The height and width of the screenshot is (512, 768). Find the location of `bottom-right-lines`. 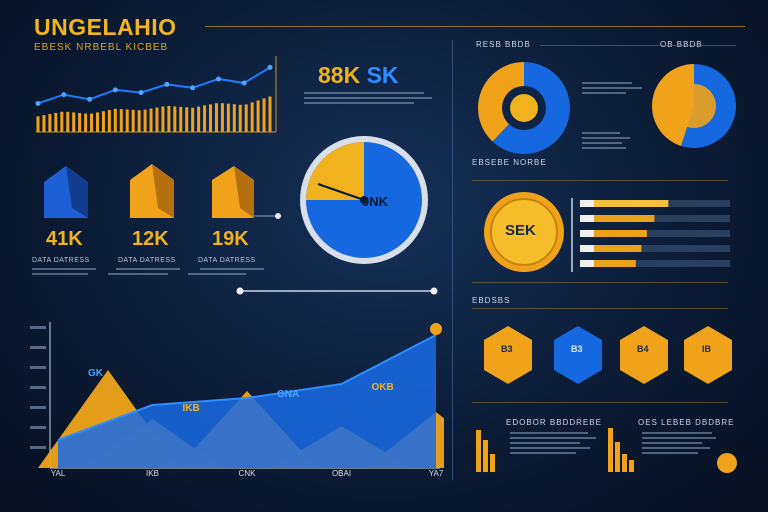

bottom-right-lines is located at coordinates (679, 444).